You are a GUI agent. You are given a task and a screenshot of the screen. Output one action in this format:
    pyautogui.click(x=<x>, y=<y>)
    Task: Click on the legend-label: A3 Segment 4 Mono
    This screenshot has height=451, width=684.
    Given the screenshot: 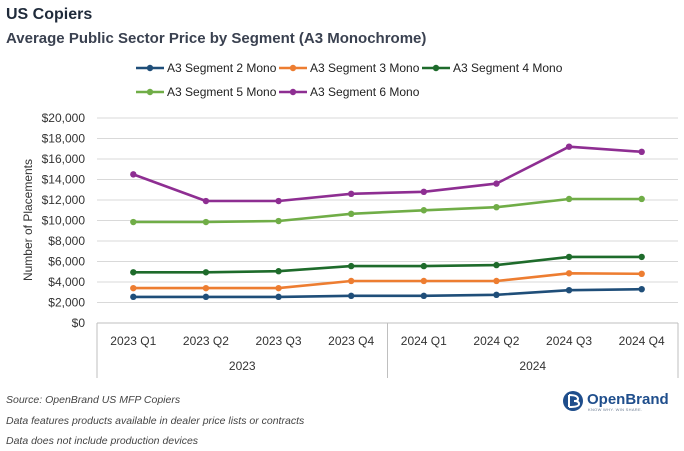 What is the action you would take?
    pyautogui.click(x=508, y=68)
    